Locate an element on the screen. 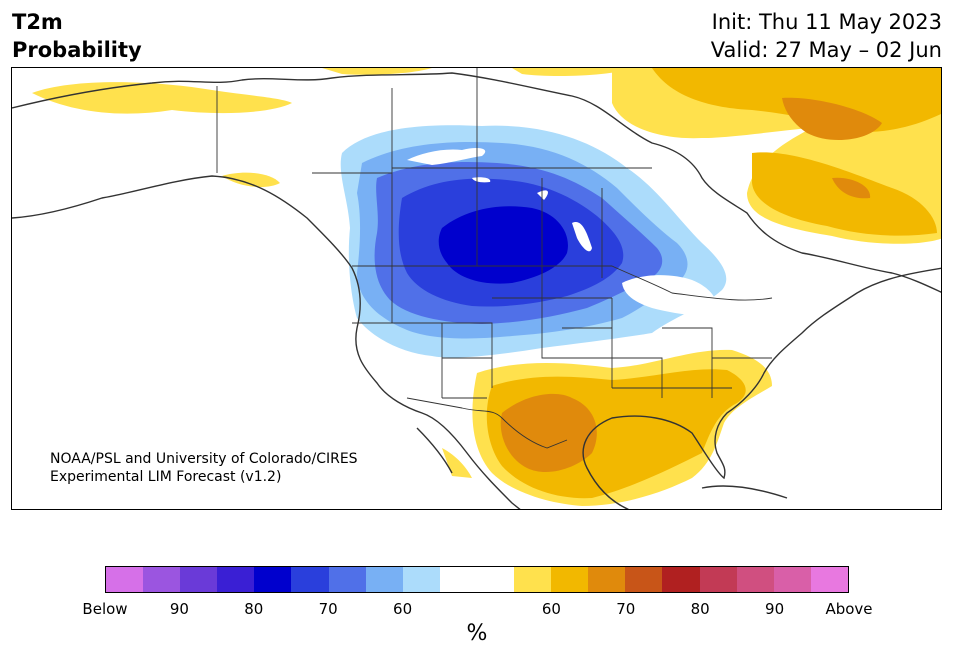 The height and width of the screenshot is (659, 953). title-line-2: Probability is located at coordinates (77, 50).